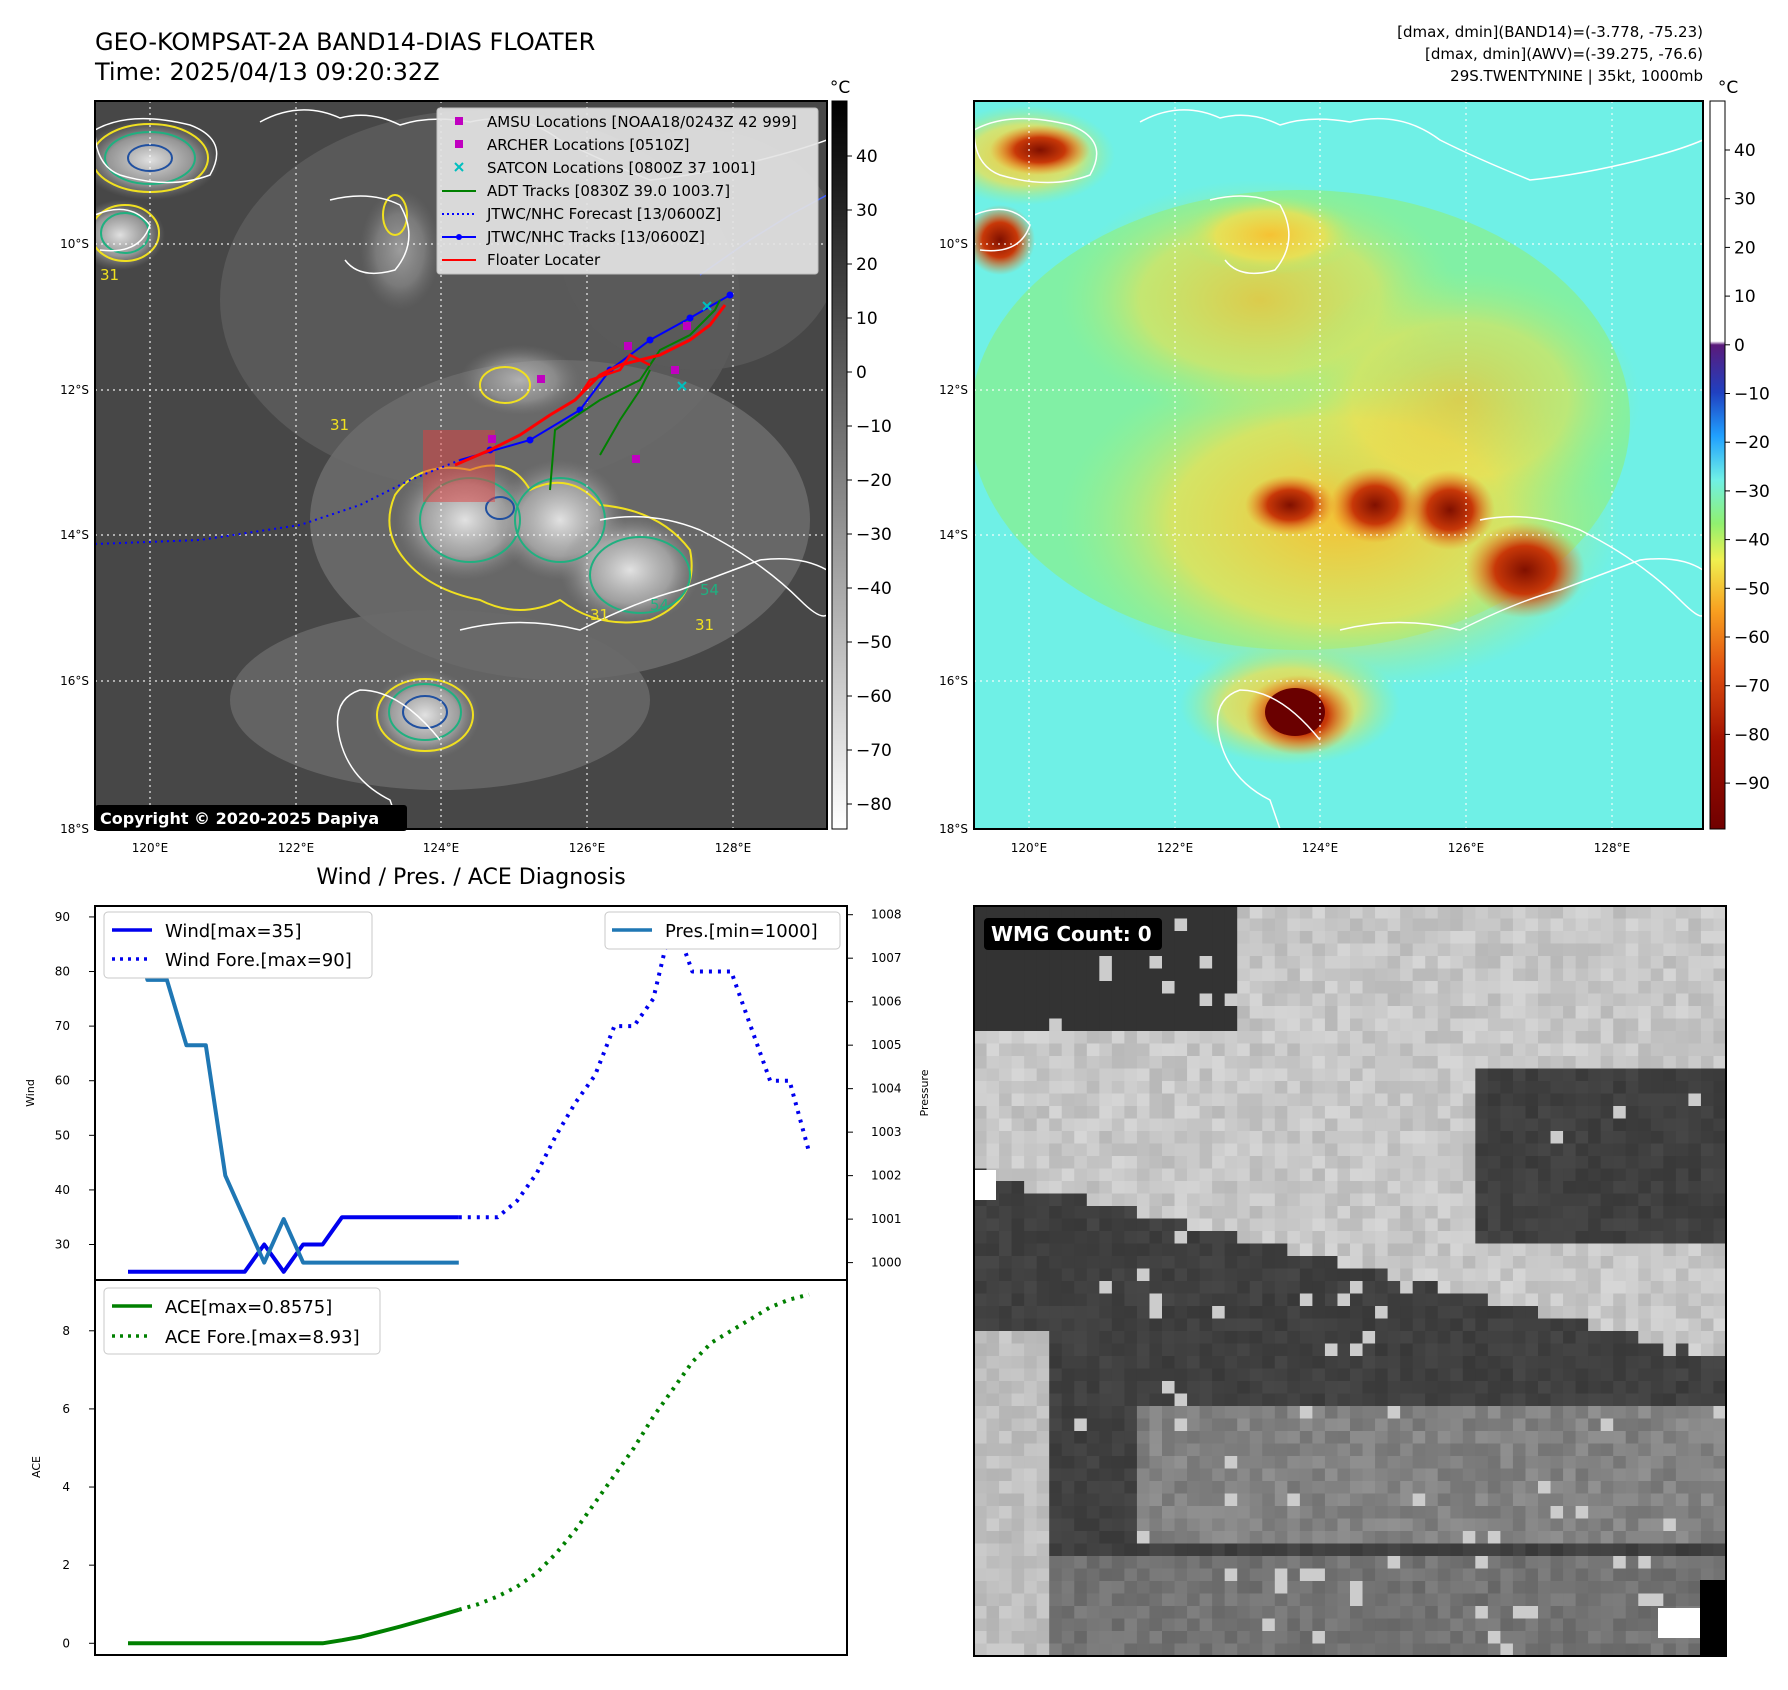 This screenshot has width=1788, height=1690. I want to click on contour-label: 54, so click(659, 605).